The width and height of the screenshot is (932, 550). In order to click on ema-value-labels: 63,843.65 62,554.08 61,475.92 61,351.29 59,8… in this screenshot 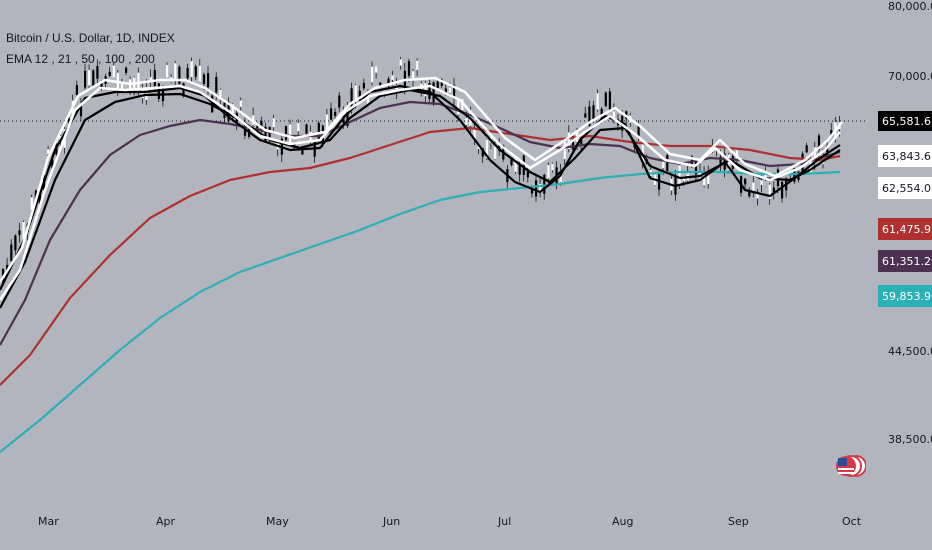, I will do `click(905, 226)`.